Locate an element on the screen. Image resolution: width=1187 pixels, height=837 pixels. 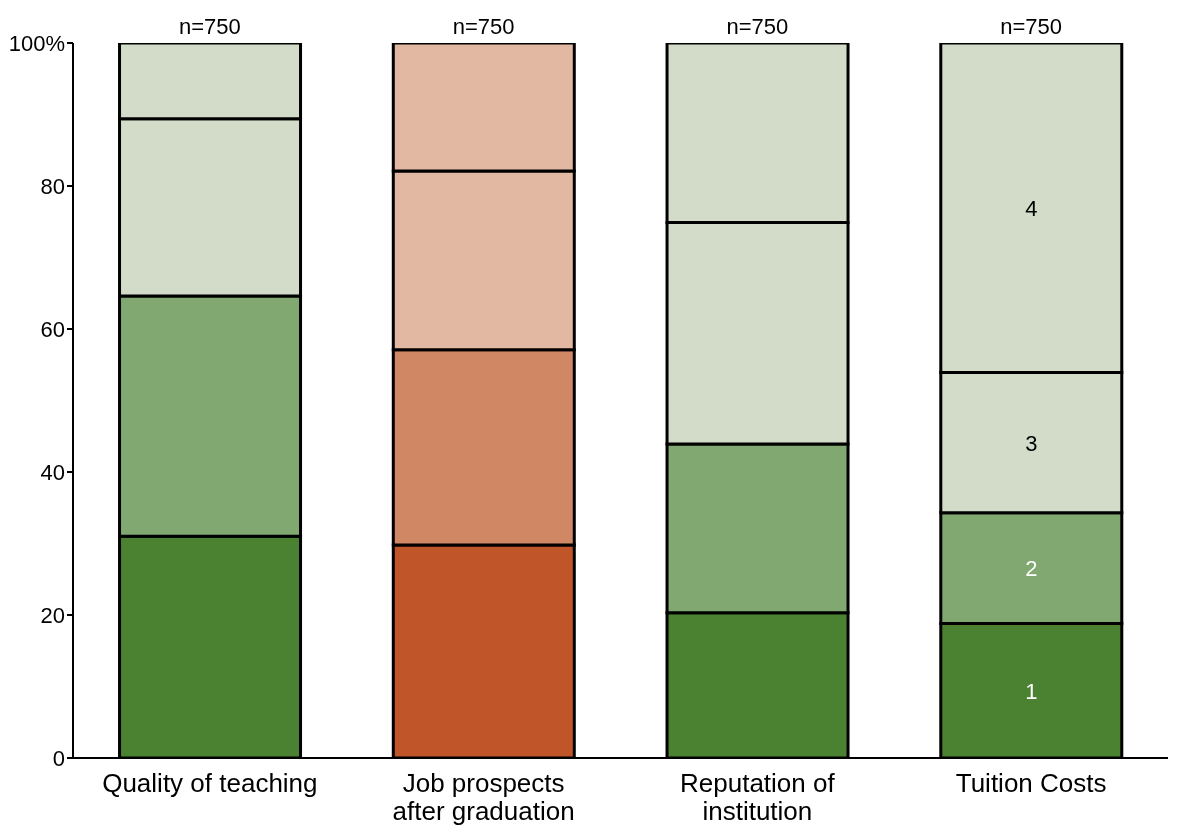
series-label: 2 is located at coordinates (1031, 569).